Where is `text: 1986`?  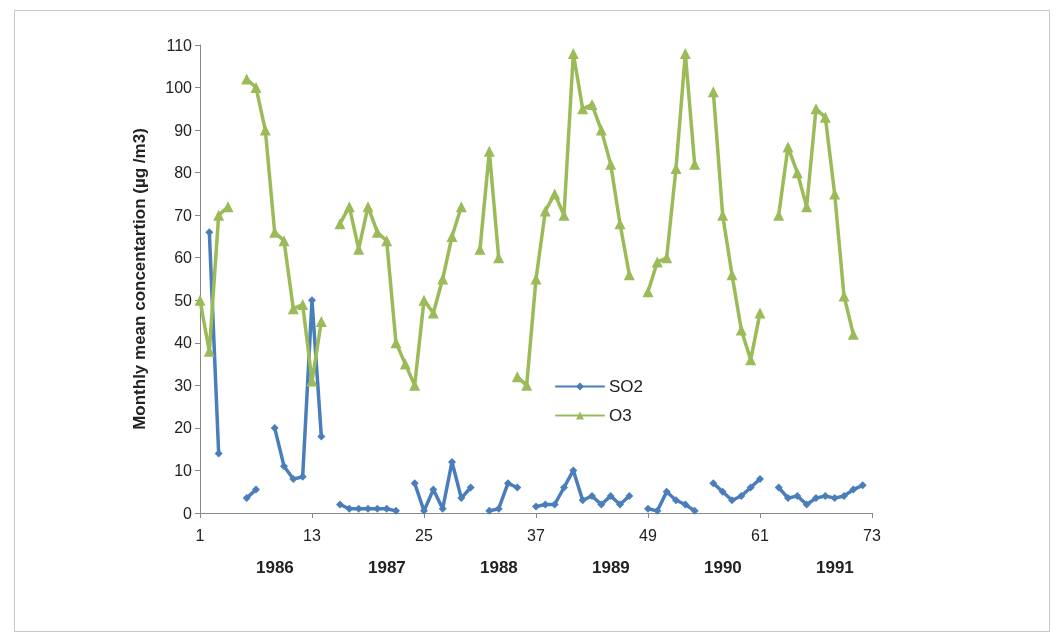
text: 1986 is located at coordinates (275, 567).